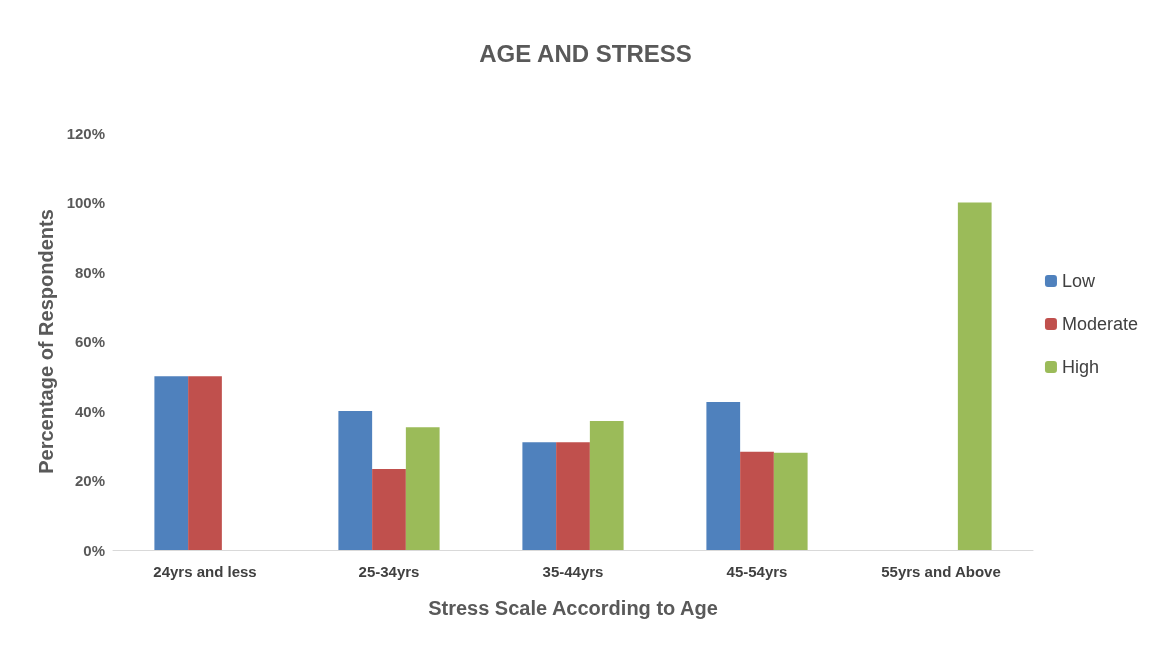  I want to click on y-tick-label: 20%, so click(89, 480).